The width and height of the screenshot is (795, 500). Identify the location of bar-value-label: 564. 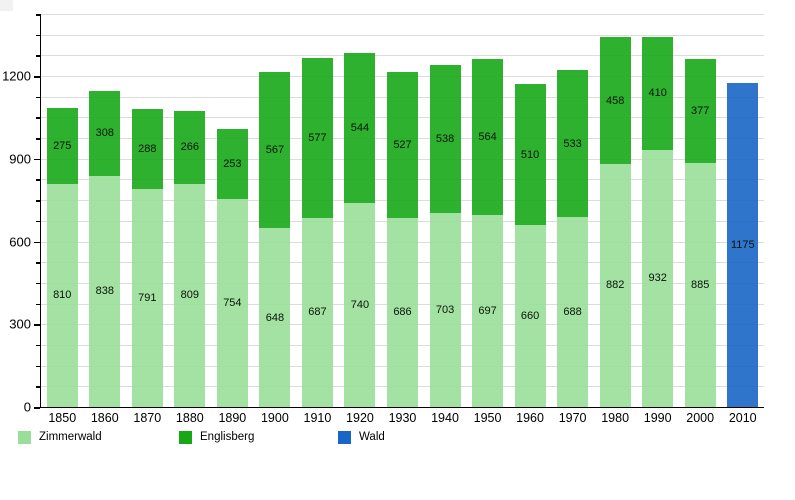
(487, 137).